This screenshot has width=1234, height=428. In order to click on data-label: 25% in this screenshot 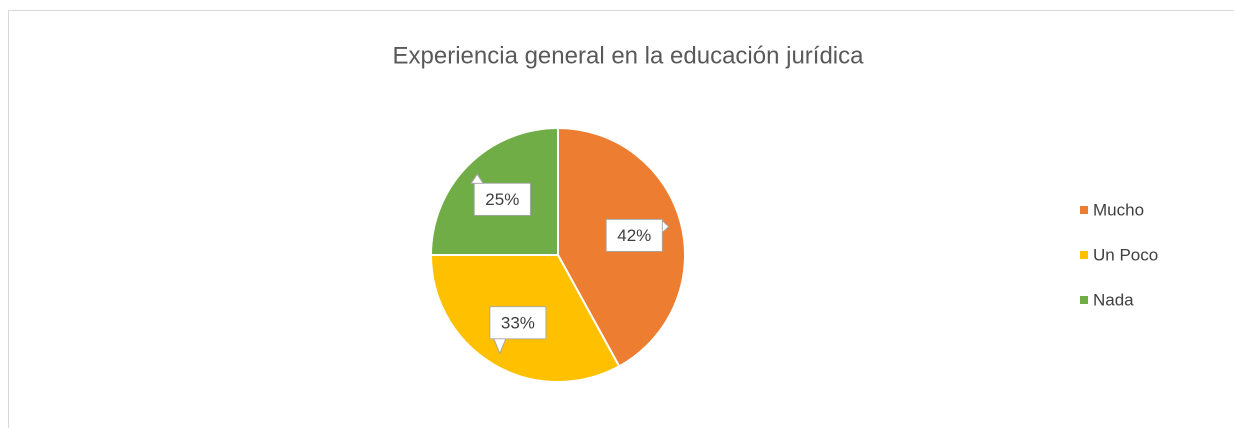, I will do `click(502, 199)`.